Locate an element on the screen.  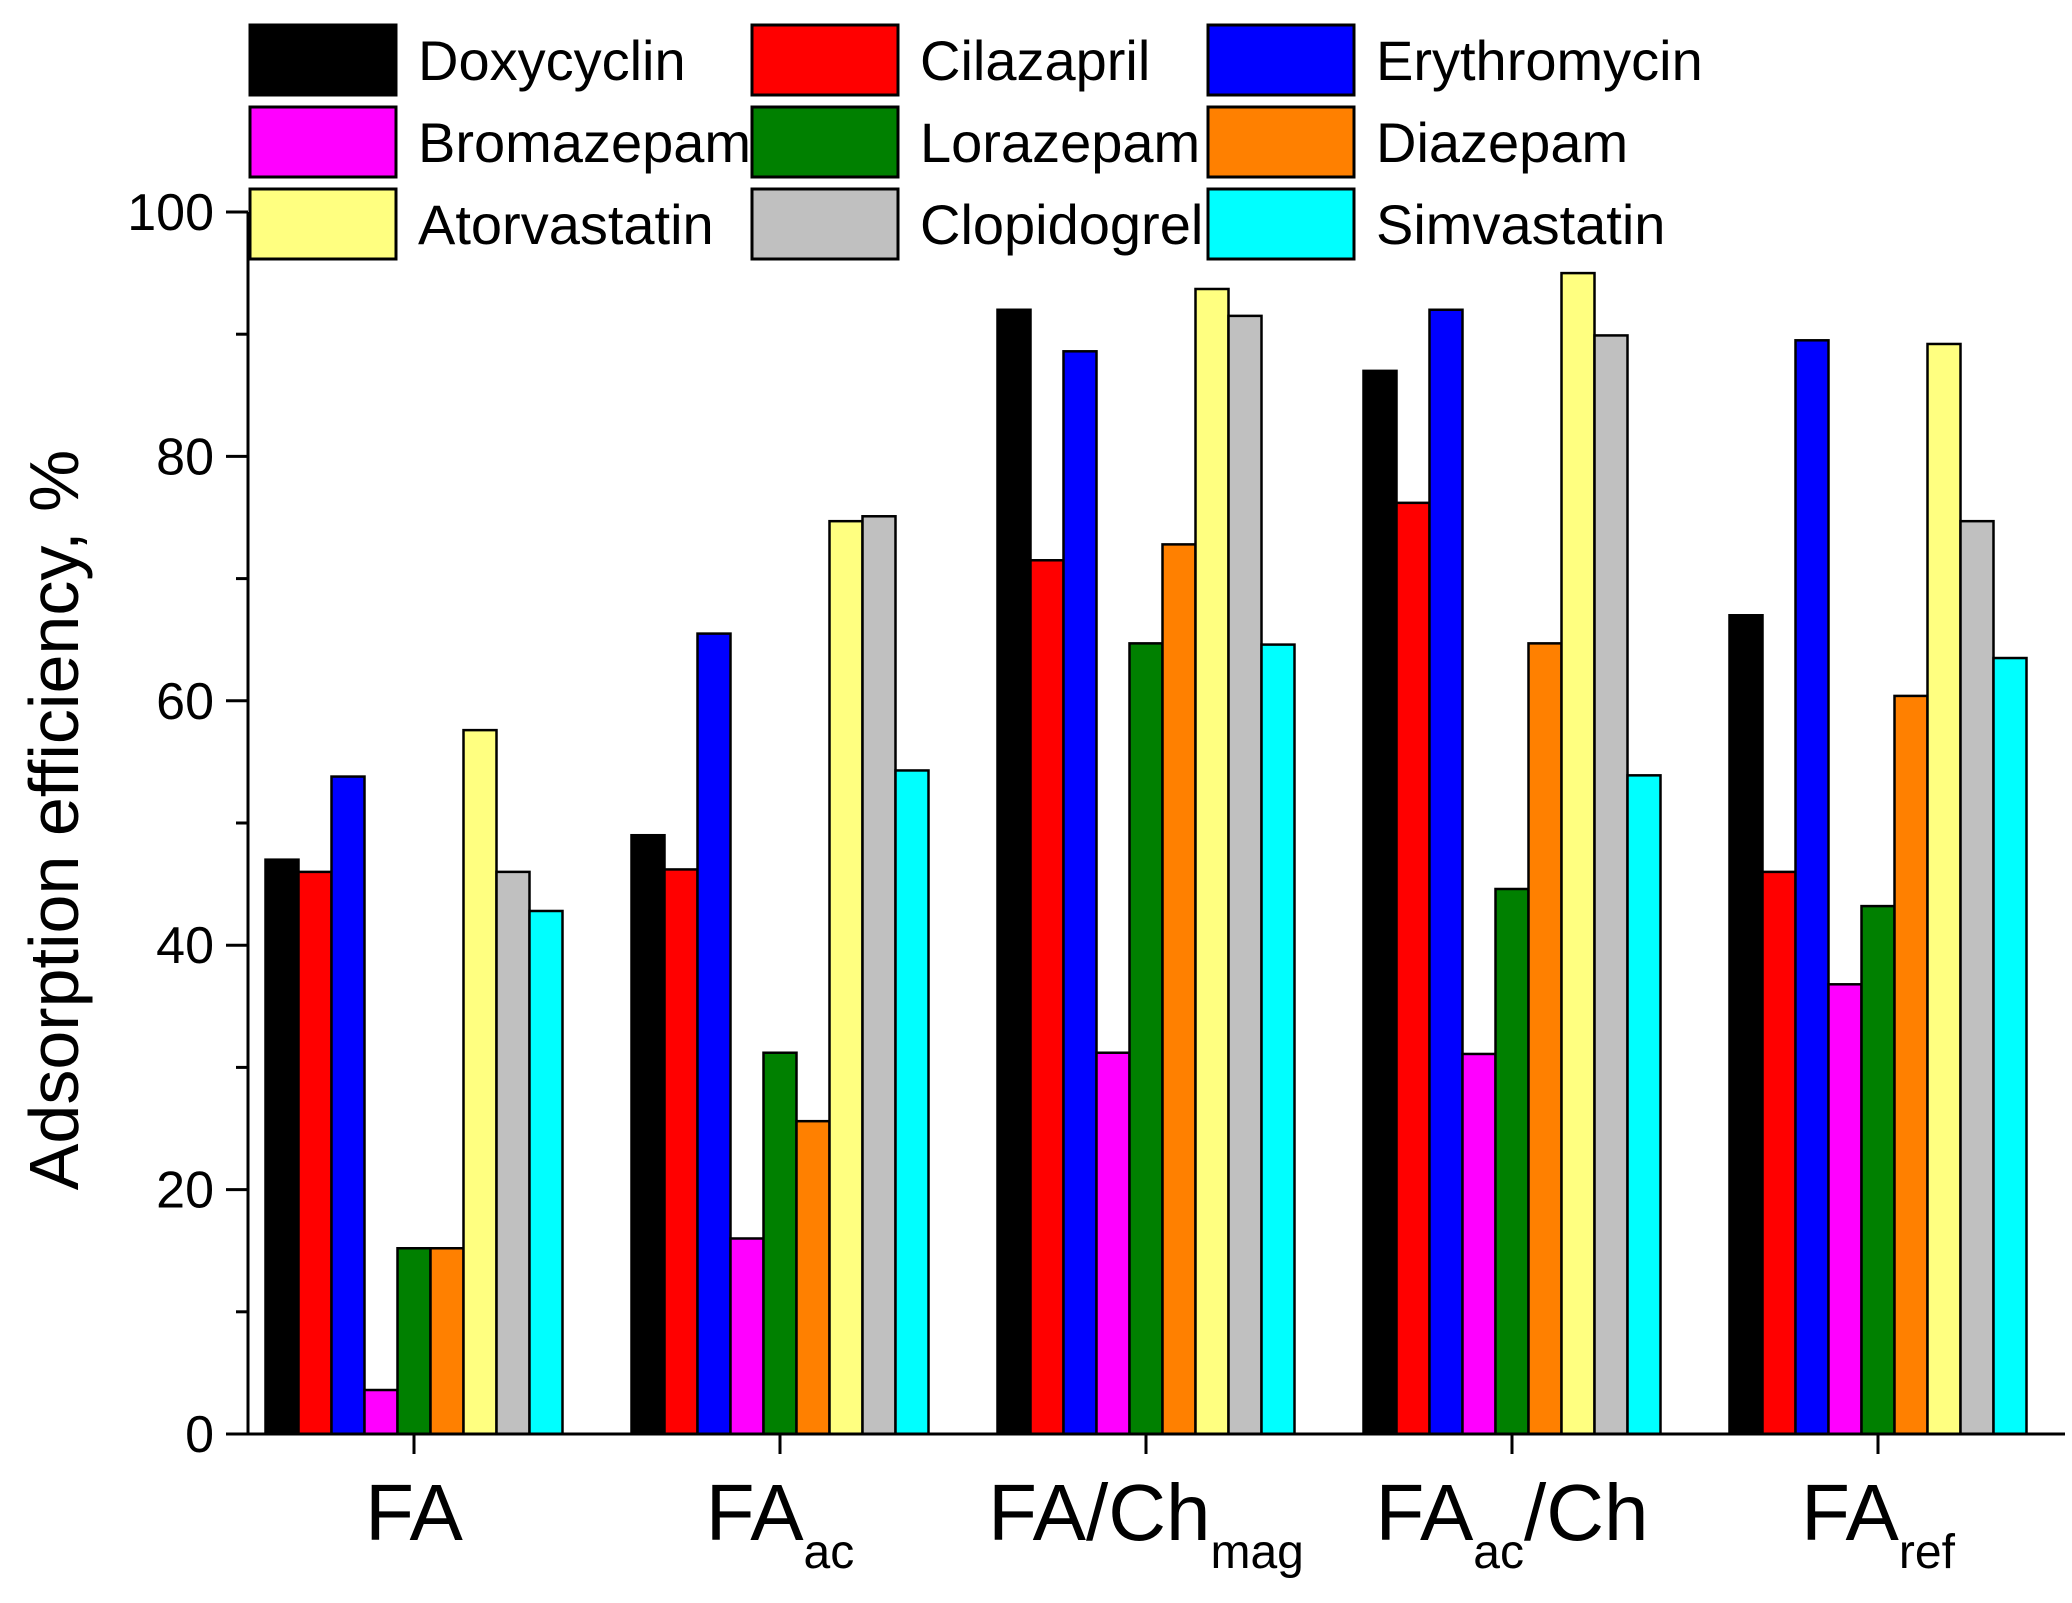
x-category-labels: FA FAac FA/Chmag FAac/Ch FAref is located at coordinates (1160, 1506).